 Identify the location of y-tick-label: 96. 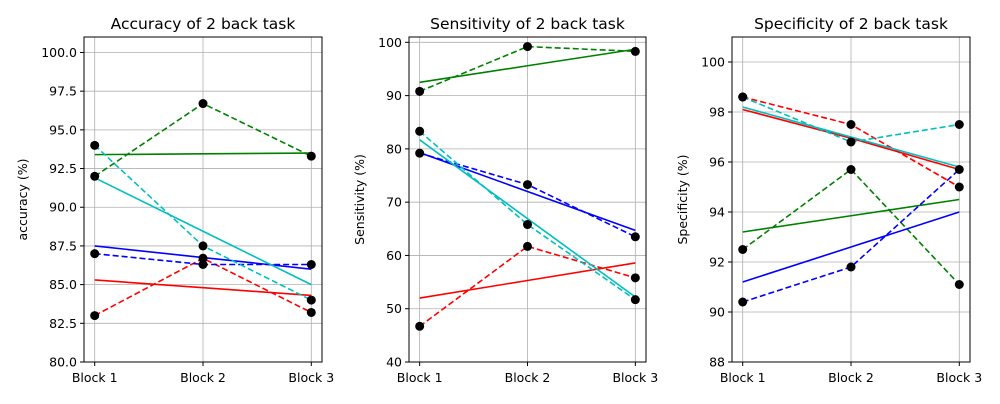
(717, 162).